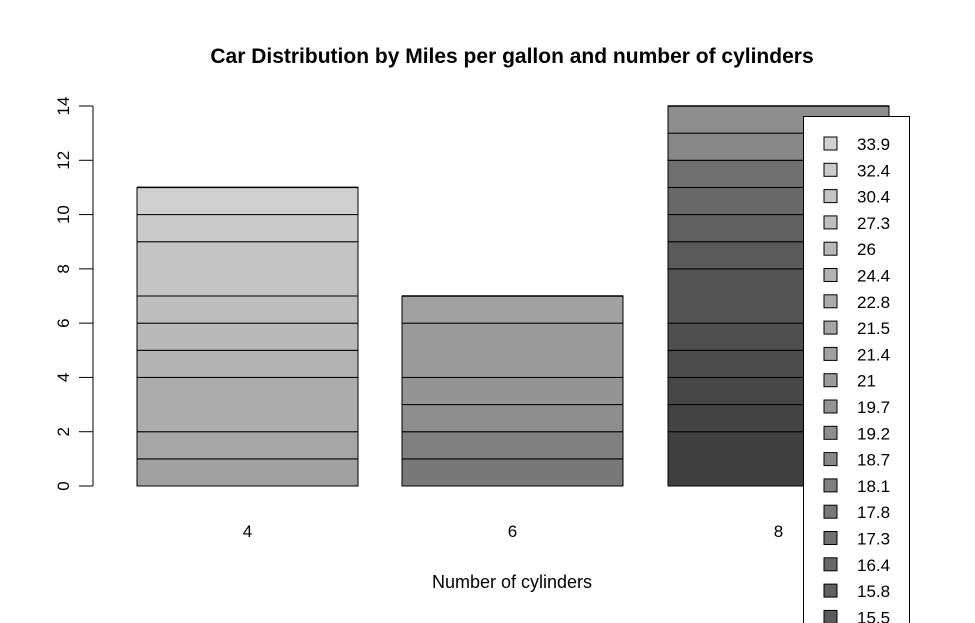 This screenshot has width=975, height=623. I want to click on legend-label: 32.4, so click(873, 170).